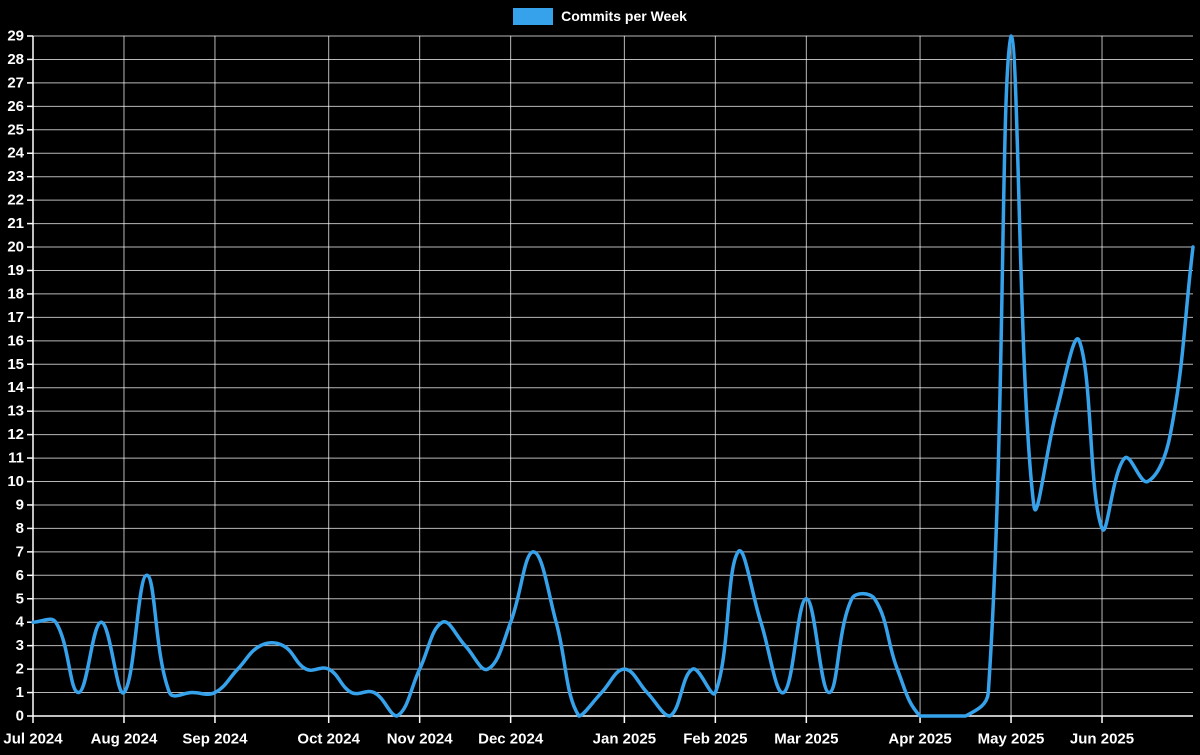 This screenshot has height=755, width=1200. Describe the element at coordinates (533, 16) in the screenshot. I see `legend-swatch` at that location.